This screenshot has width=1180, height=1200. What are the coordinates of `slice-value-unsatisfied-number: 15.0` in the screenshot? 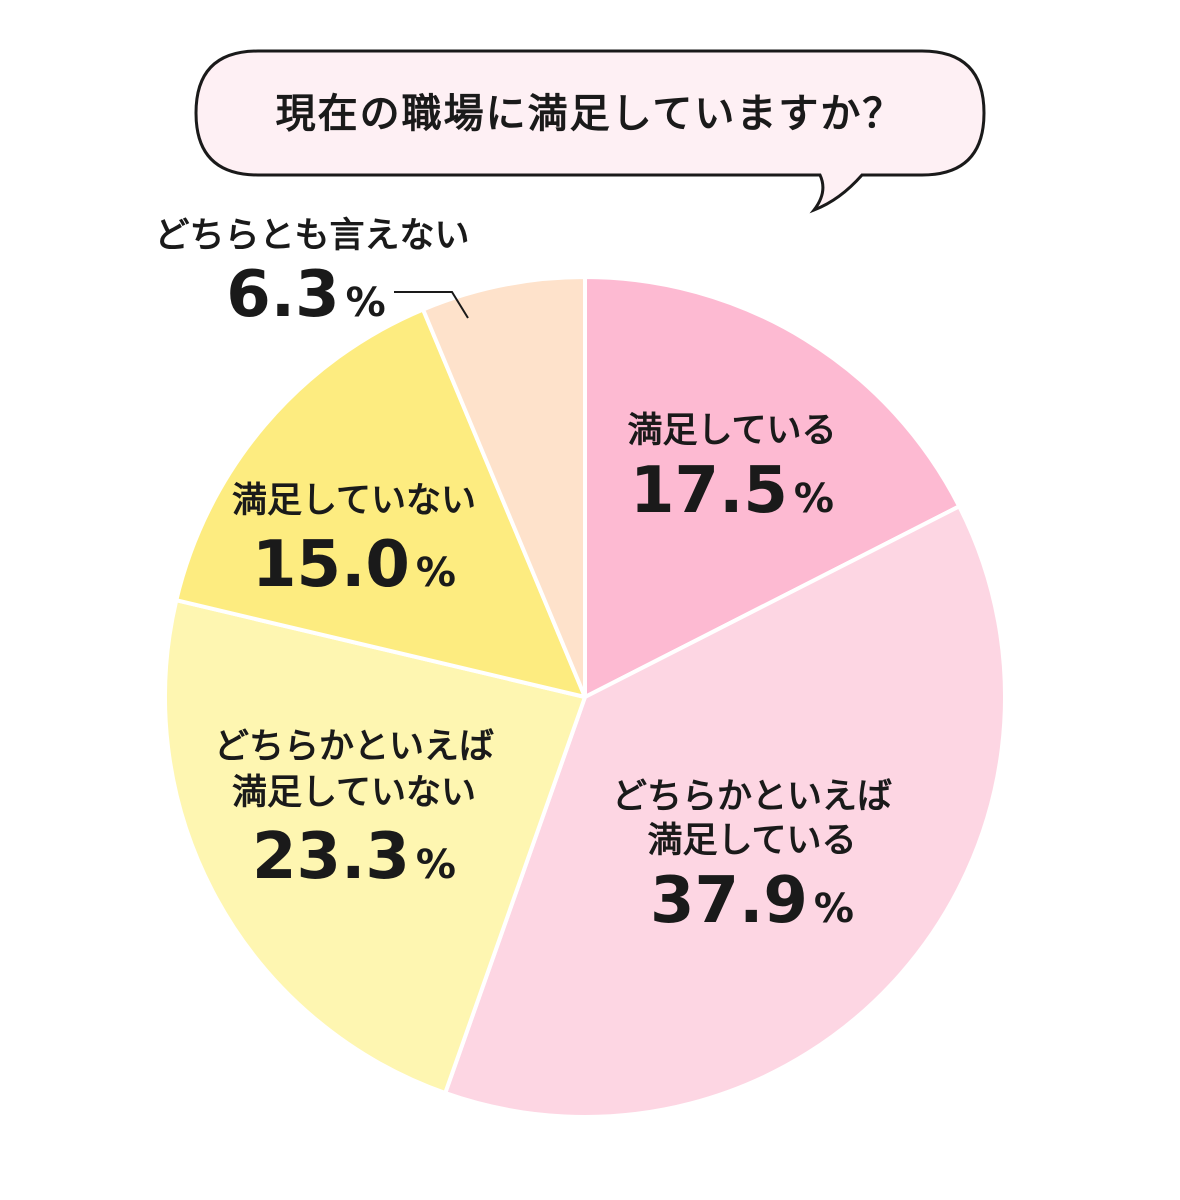 It's located at (331, 565).